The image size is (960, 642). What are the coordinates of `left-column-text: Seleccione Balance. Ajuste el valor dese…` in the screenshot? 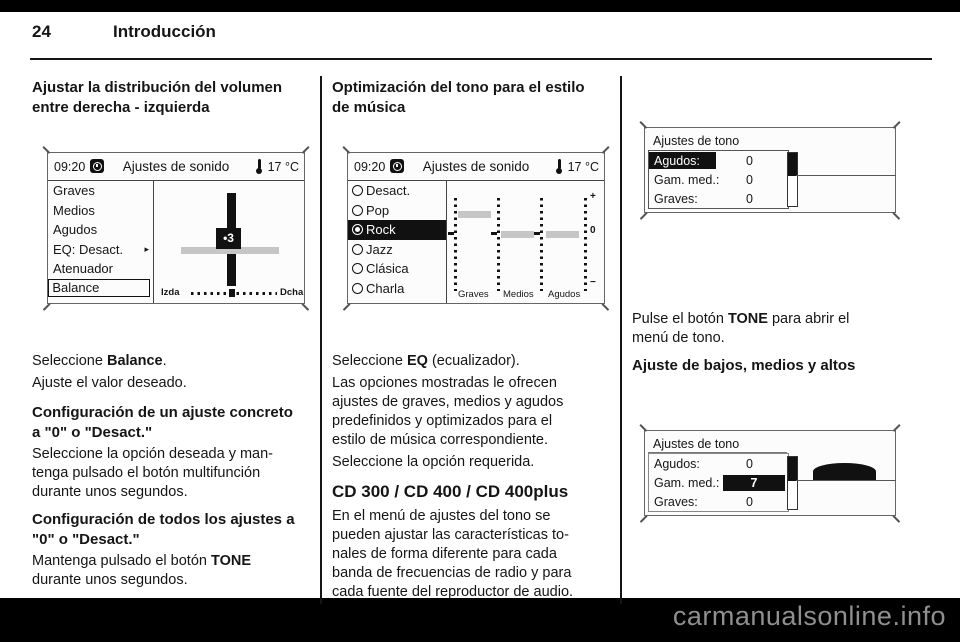 It's located at (176, 471).